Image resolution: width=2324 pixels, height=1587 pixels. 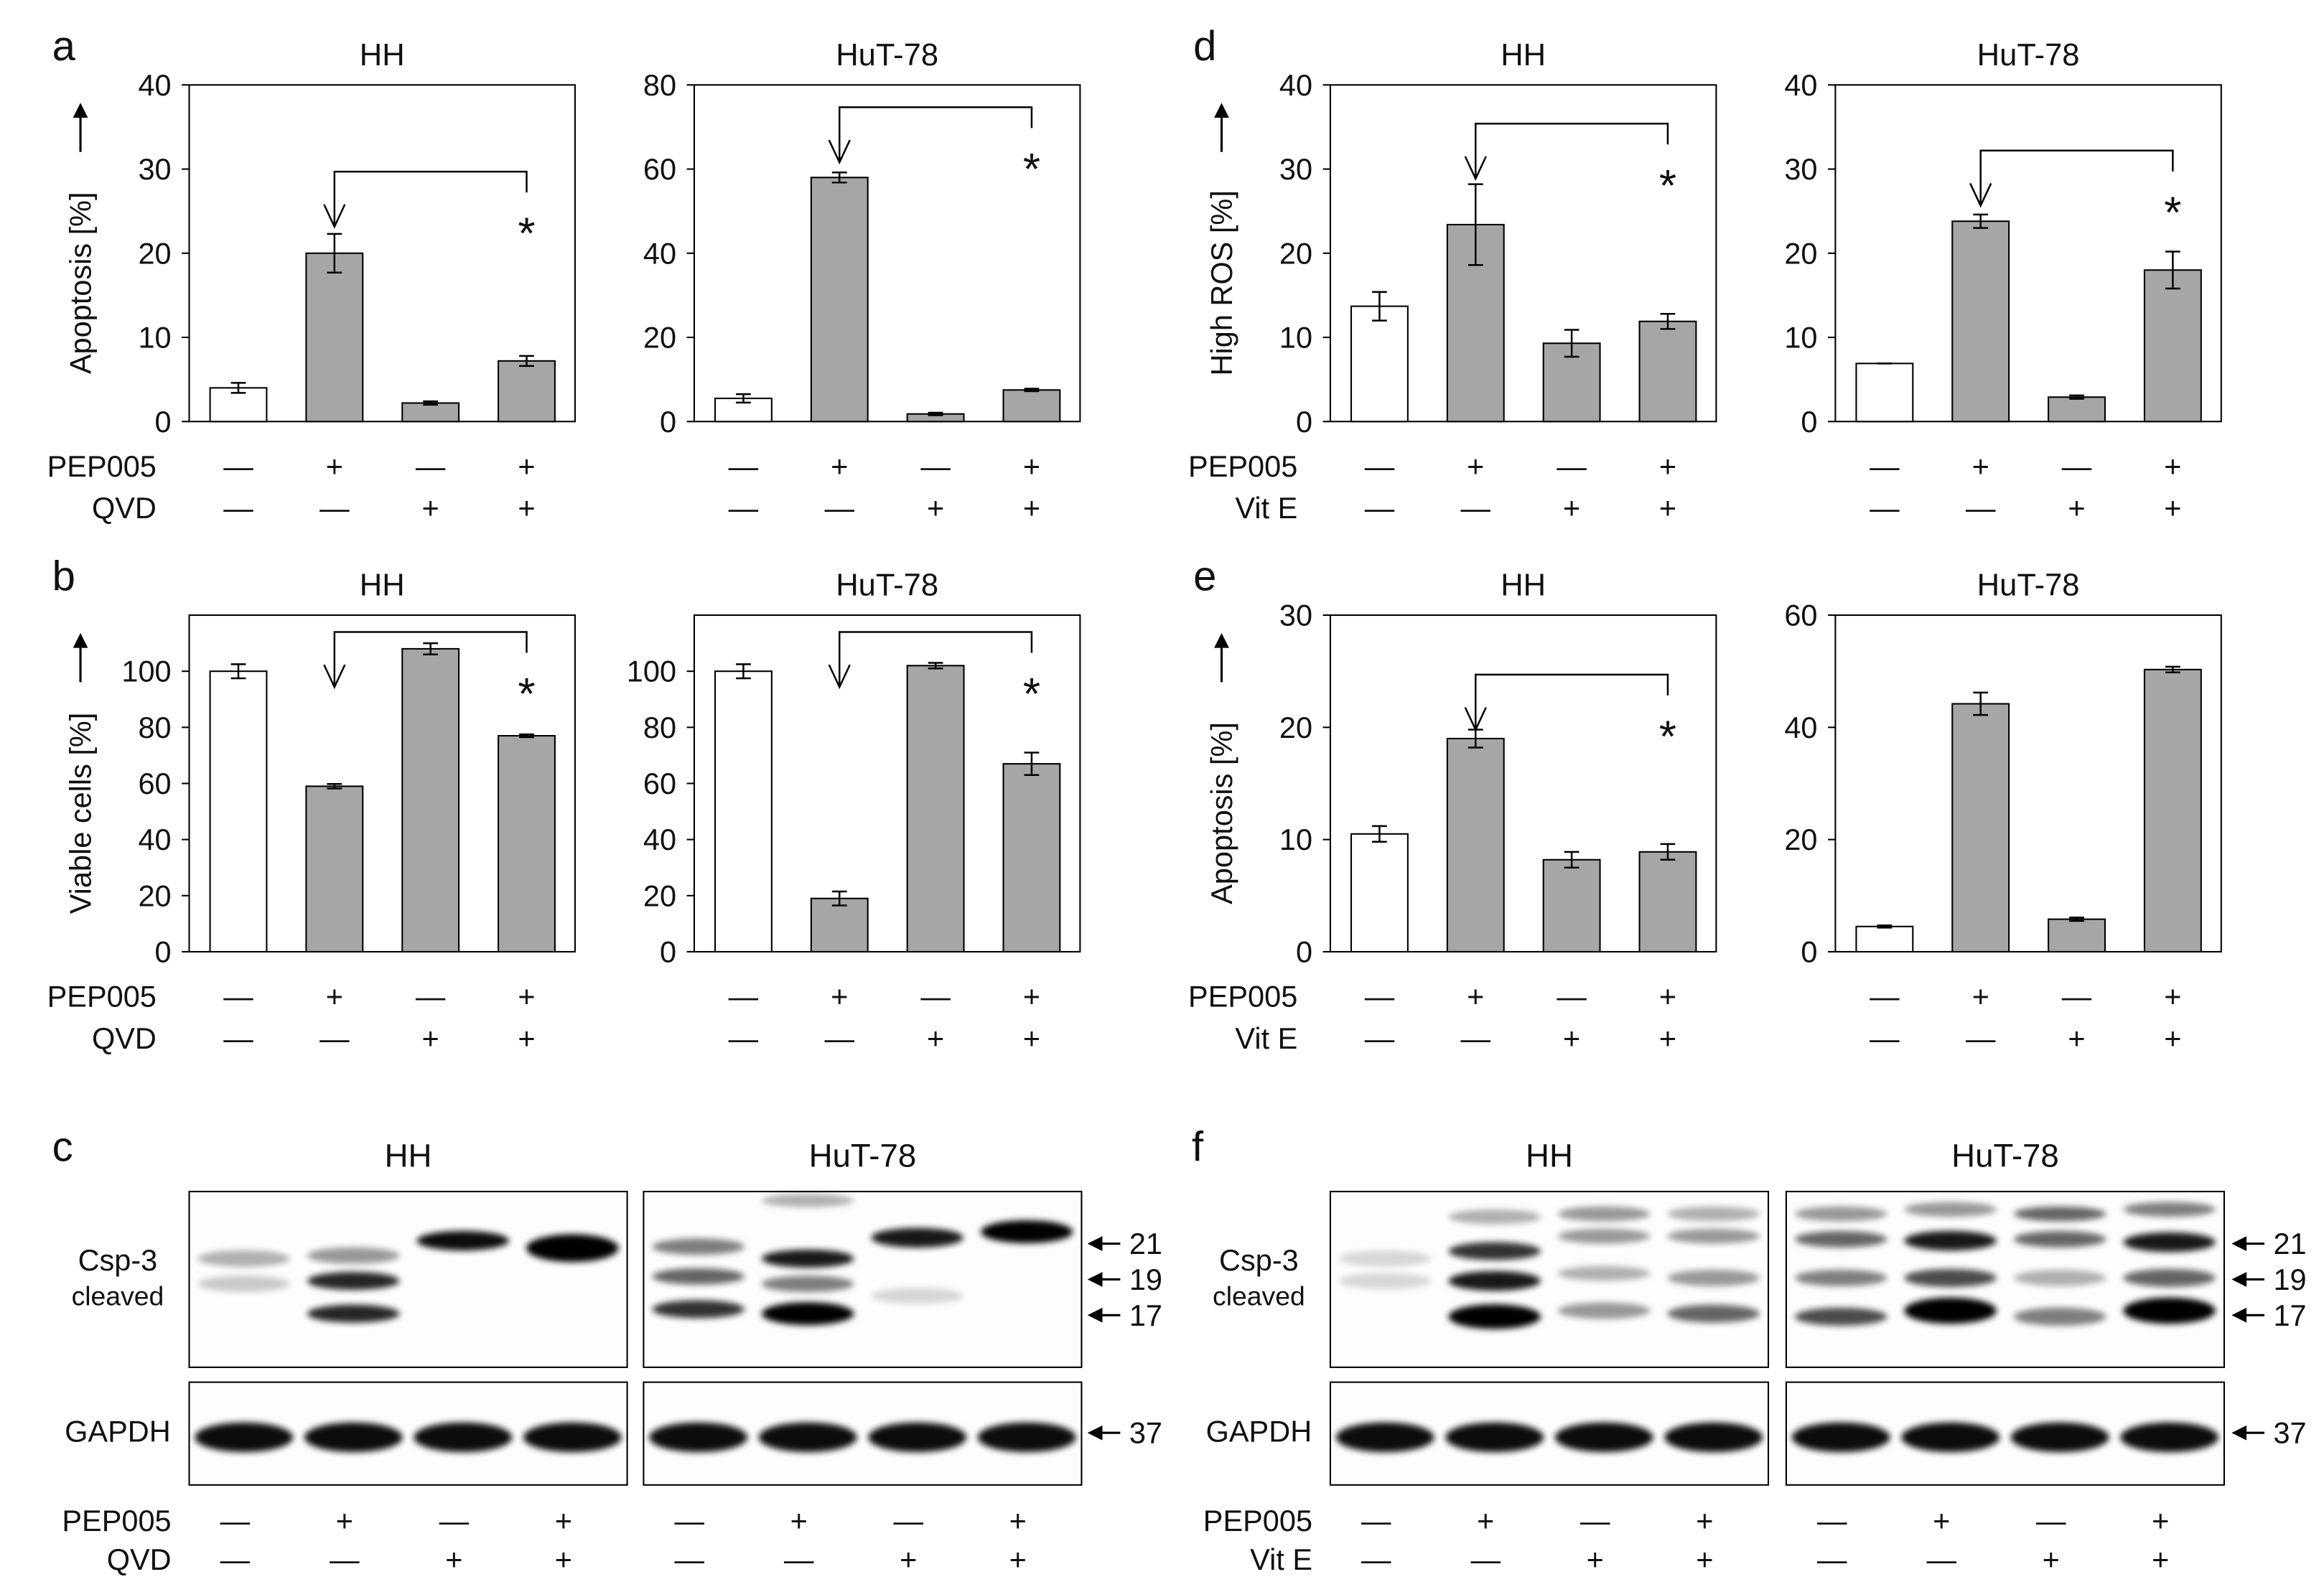 What do you see at coordinates (80, 640) in the screenshot?
I see `y-axis-arrowhead` at bounding box center [80, 640].